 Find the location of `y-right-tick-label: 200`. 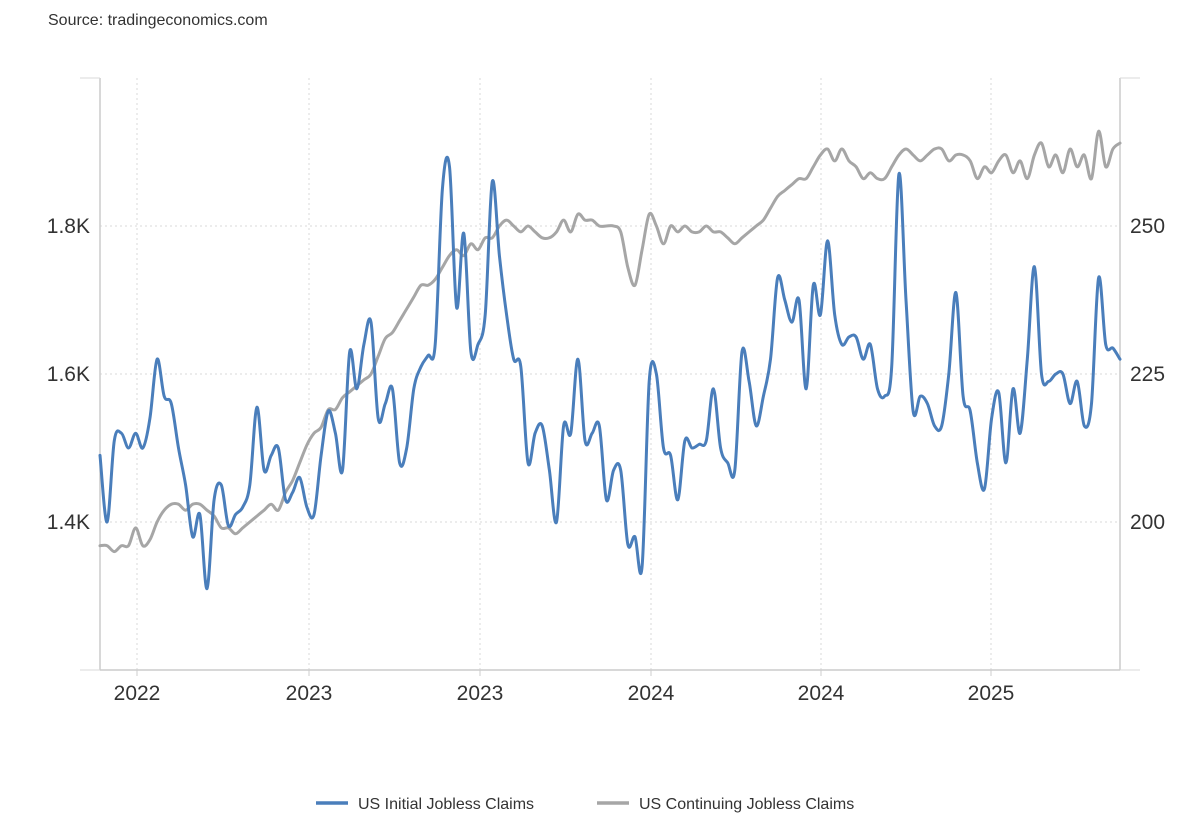

y-right-tick-label: 200 is located at coordinates (1147, 522).